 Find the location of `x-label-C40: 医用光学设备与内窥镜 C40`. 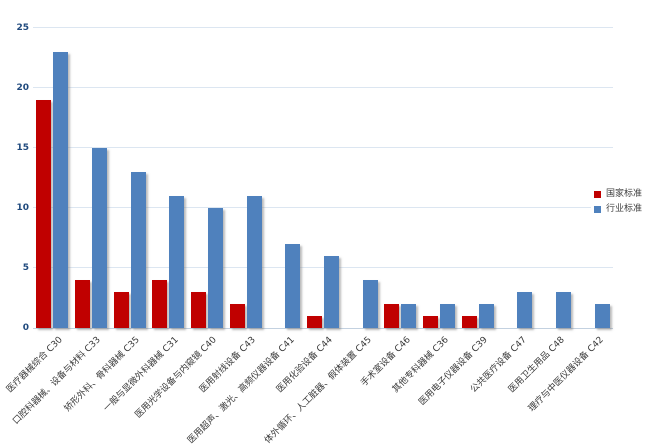

x-label-C40: 医用光学设备与内窥镜 C40 is located at coordinates (176, 378).